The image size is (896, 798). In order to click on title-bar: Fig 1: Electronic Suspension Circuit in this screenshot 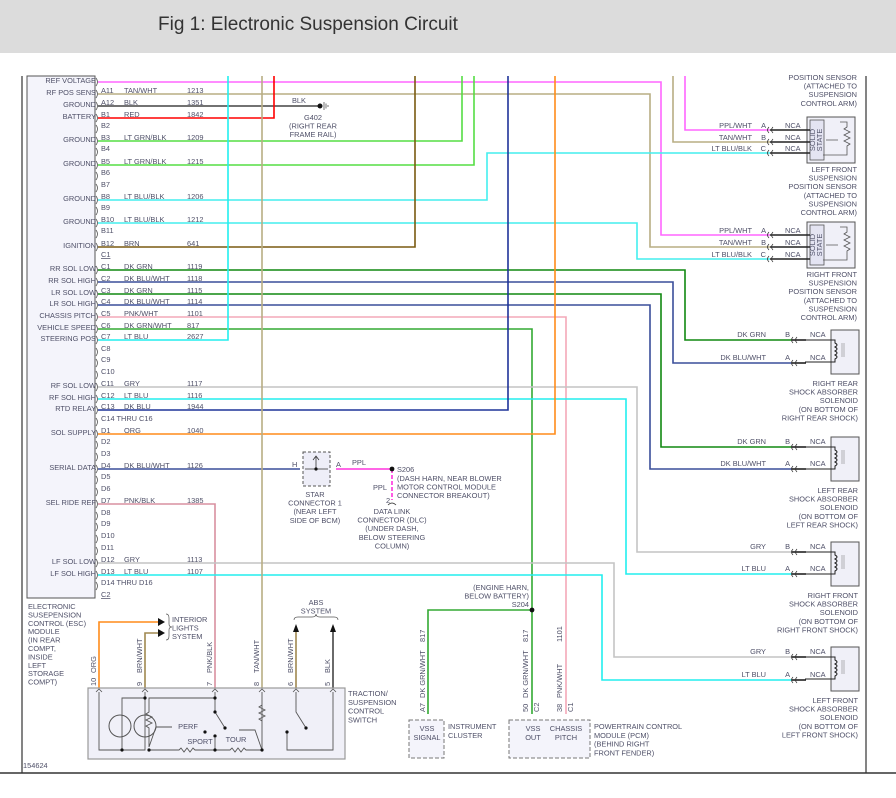, I will do `click(448, 26)`.